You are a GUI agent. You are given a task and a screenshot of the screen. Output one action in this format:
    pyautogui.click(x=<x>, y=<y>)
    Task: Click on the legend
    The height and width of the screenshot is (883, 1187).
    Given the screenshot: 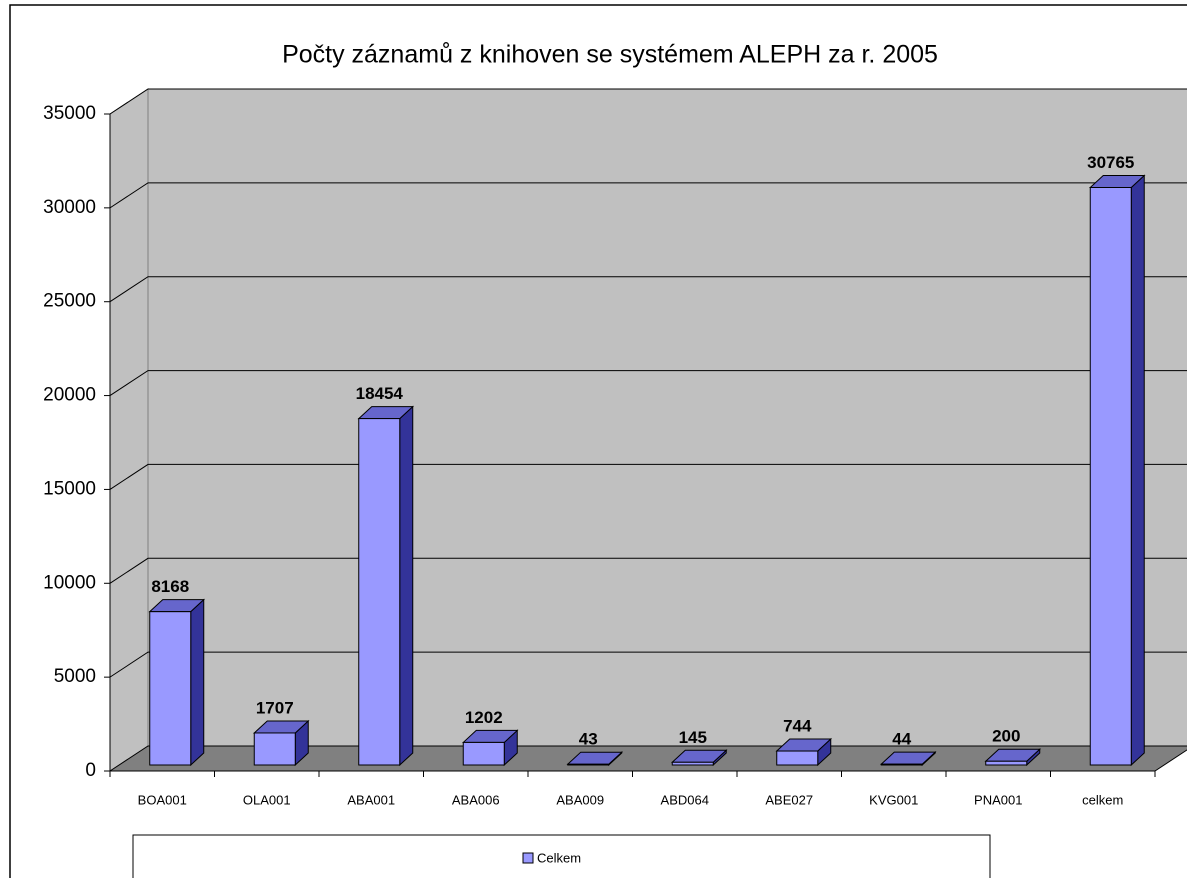 What is the action you would take?
    pyautogui.click(x=561, y=858)
    